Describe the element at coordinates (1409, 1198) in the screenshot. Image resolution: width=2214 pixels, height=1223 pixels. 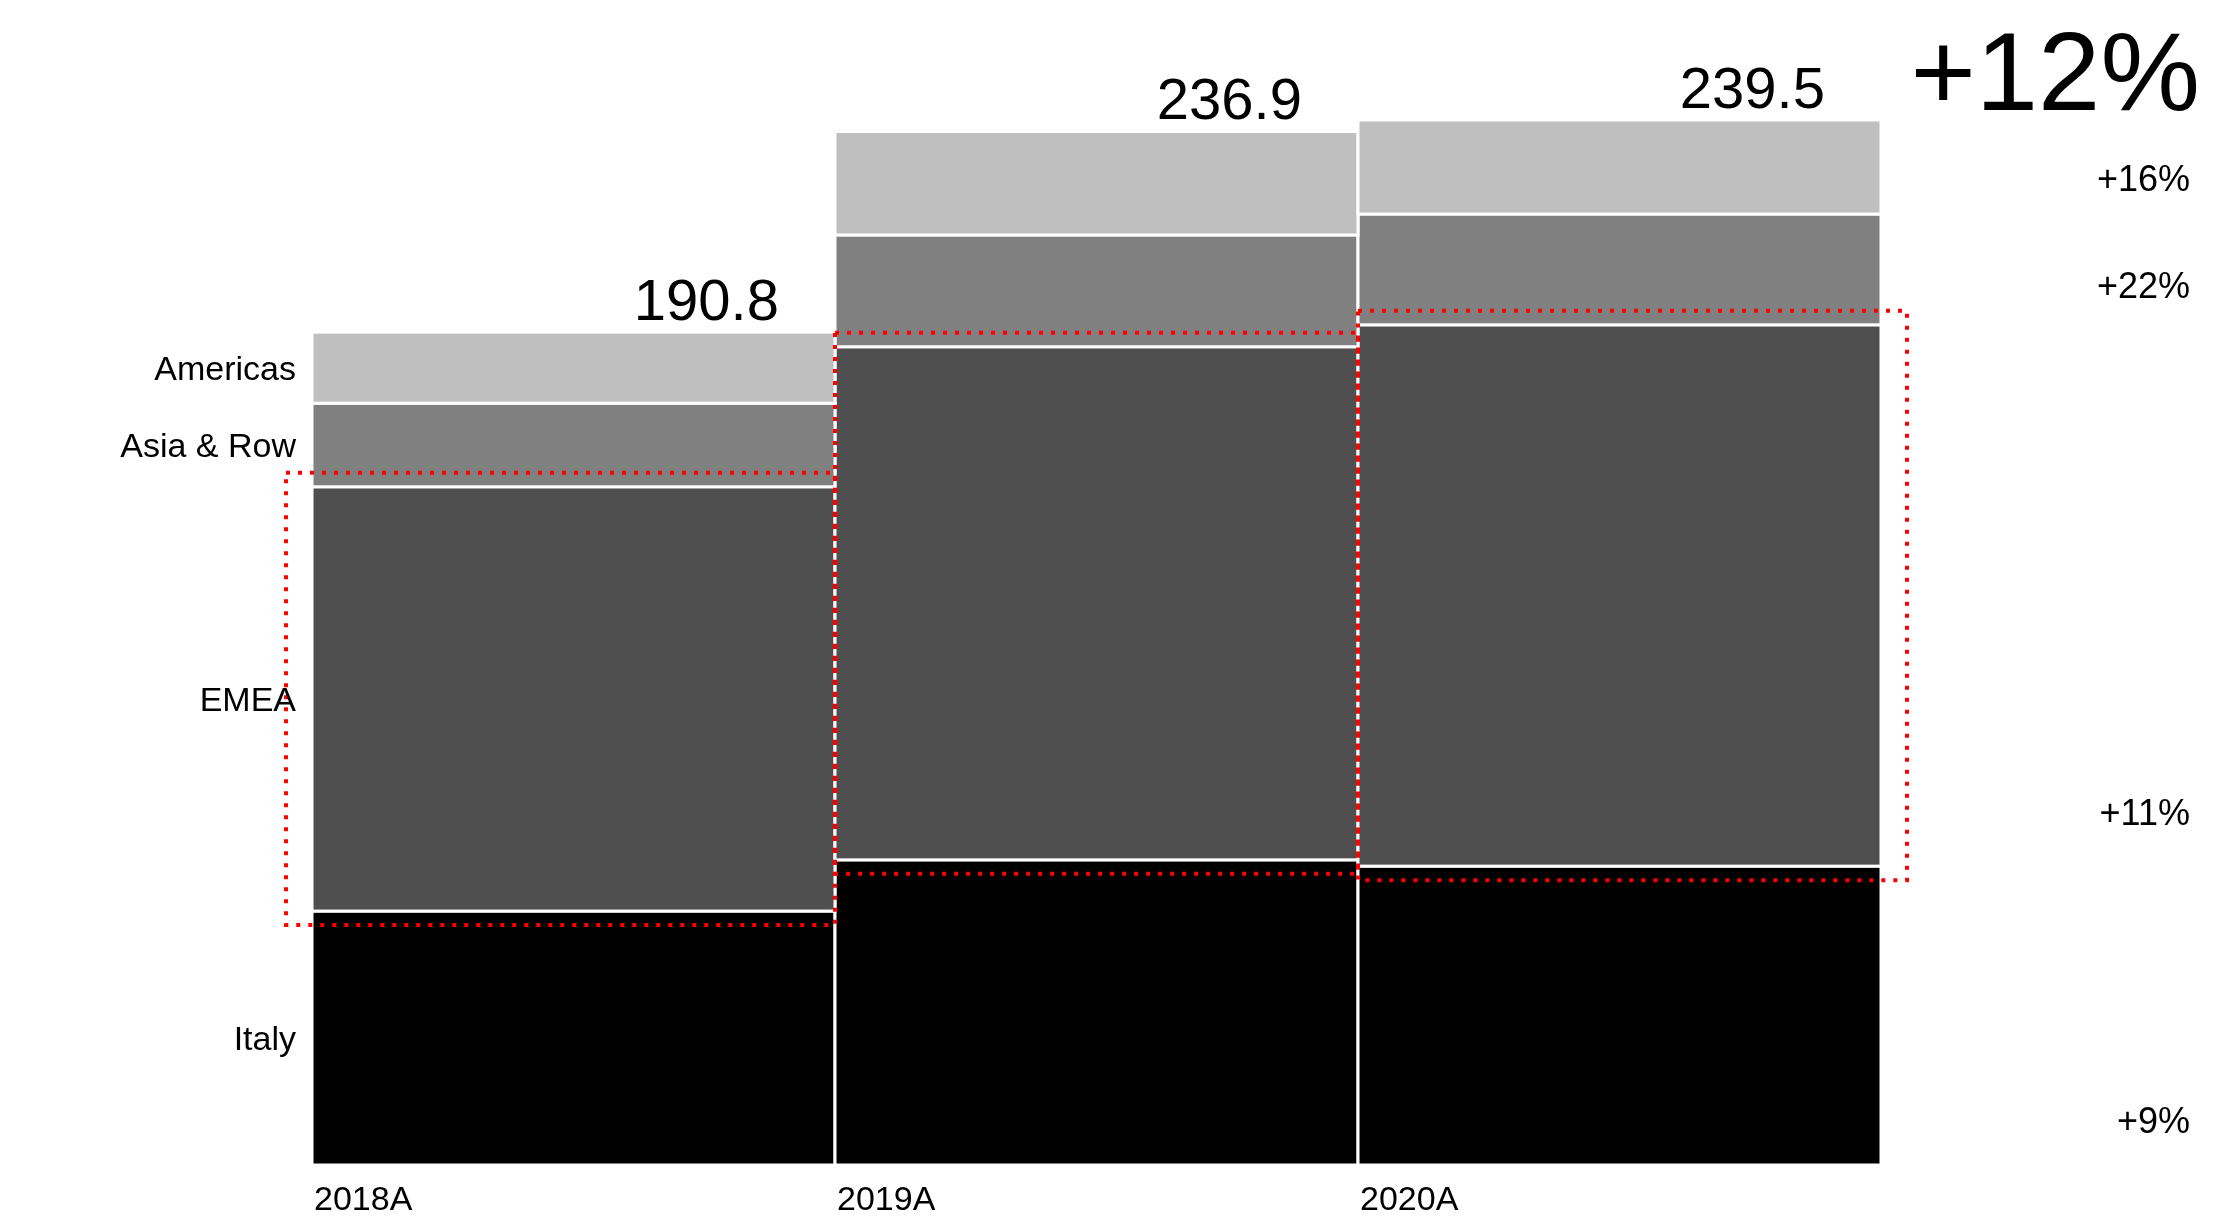
I see `x-tick-label: 2020A` at that location.